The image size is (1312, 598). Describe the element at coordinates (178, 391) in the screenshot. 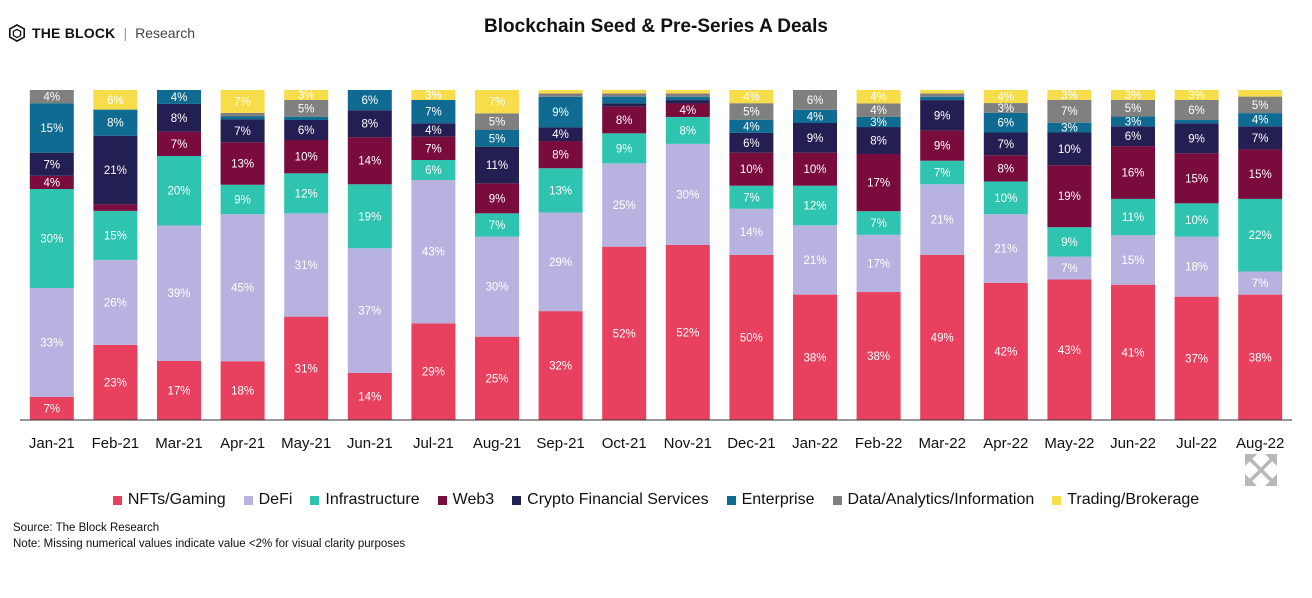

I see `data-label: 17%` at that location.